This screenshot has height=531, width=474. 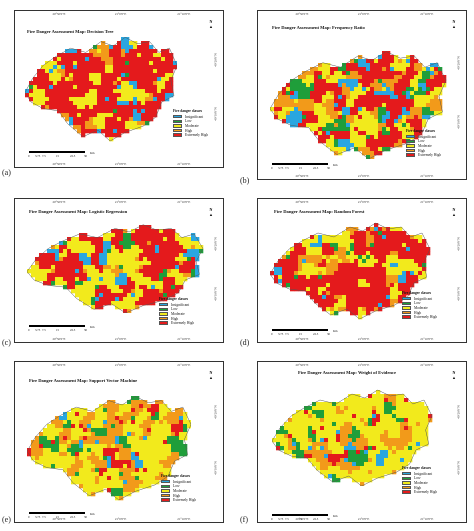 What do you see at coordinates (115, 268) in the screenshot?
I see `fire-danger-map` at bounding box center [115, 268].